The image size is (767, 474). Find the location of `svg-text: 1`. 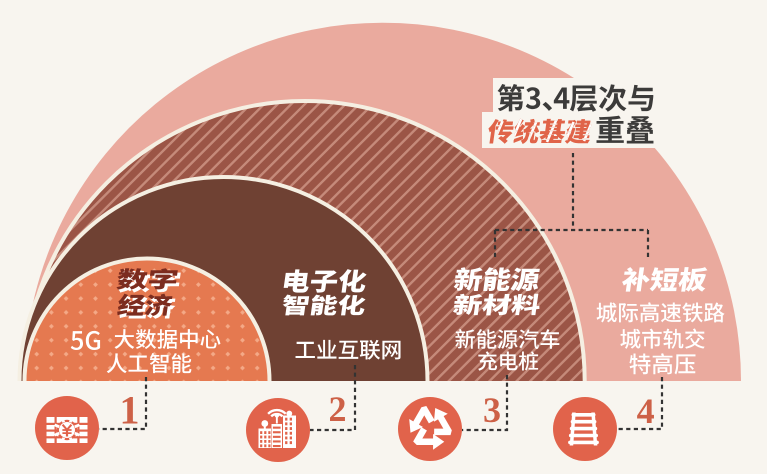

svg-text: 1 is located at coordinates (130, 410).